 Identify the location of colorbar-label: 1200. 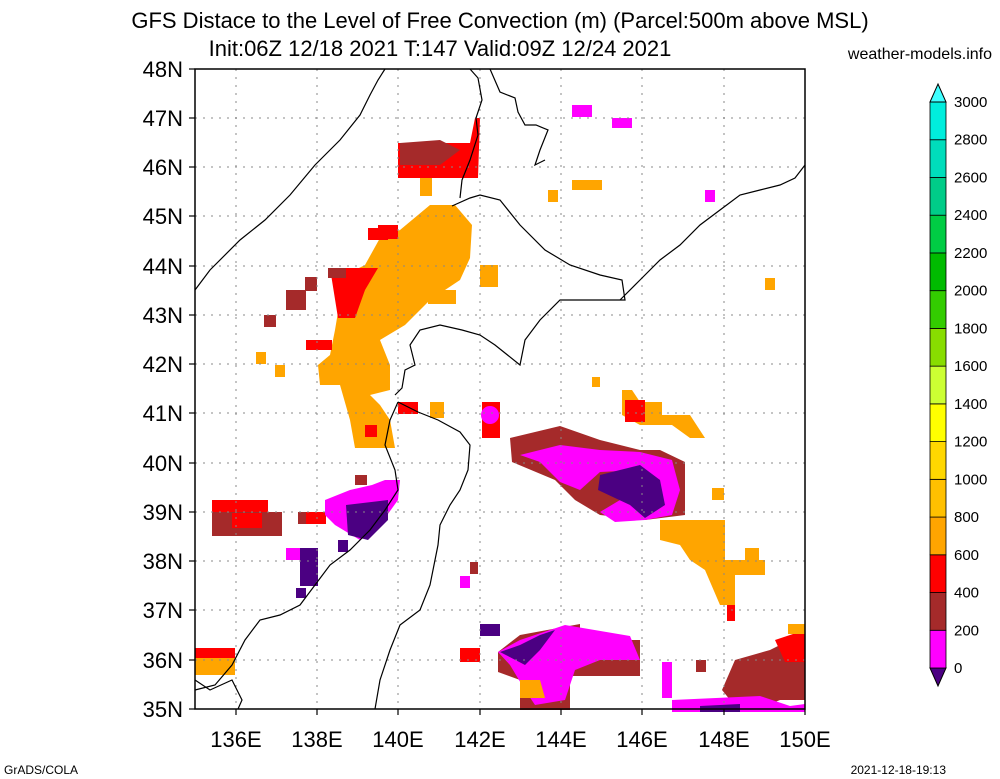
(970, 442).